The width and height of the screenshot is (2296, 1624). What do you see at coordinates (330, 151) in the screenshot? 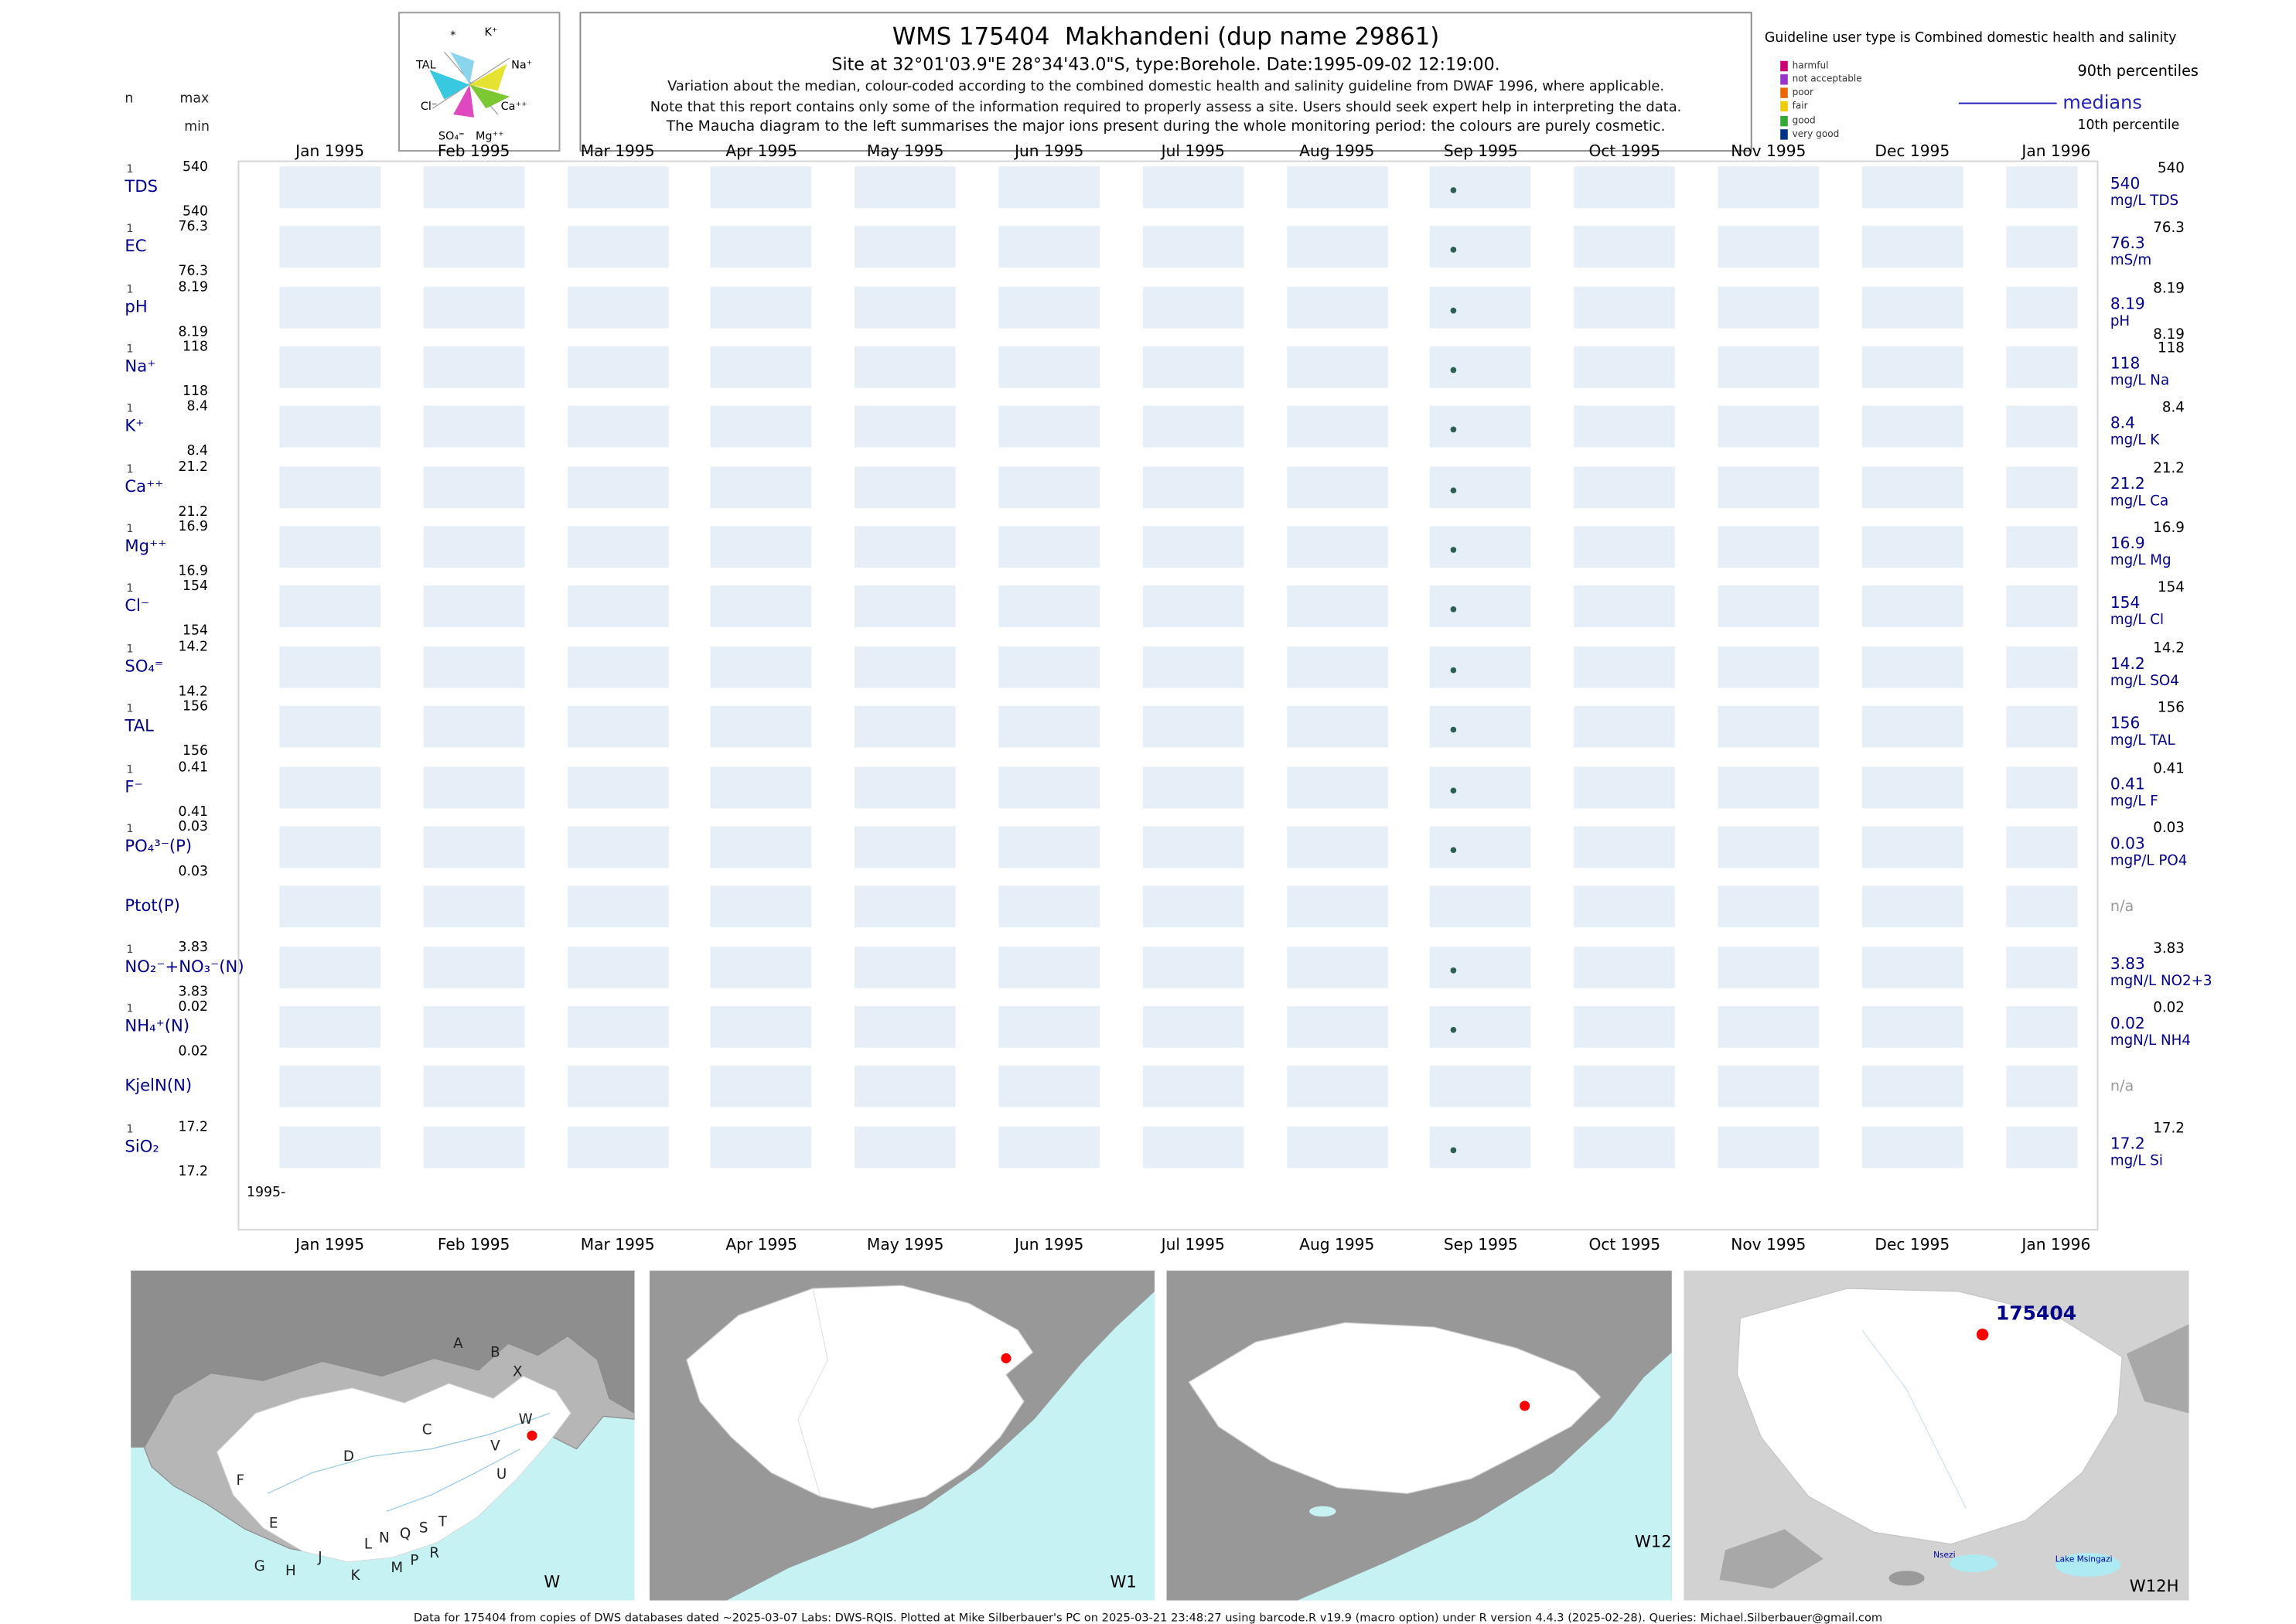
I see `month-label-top: Jan 1995` at bounding box center [330, 151].